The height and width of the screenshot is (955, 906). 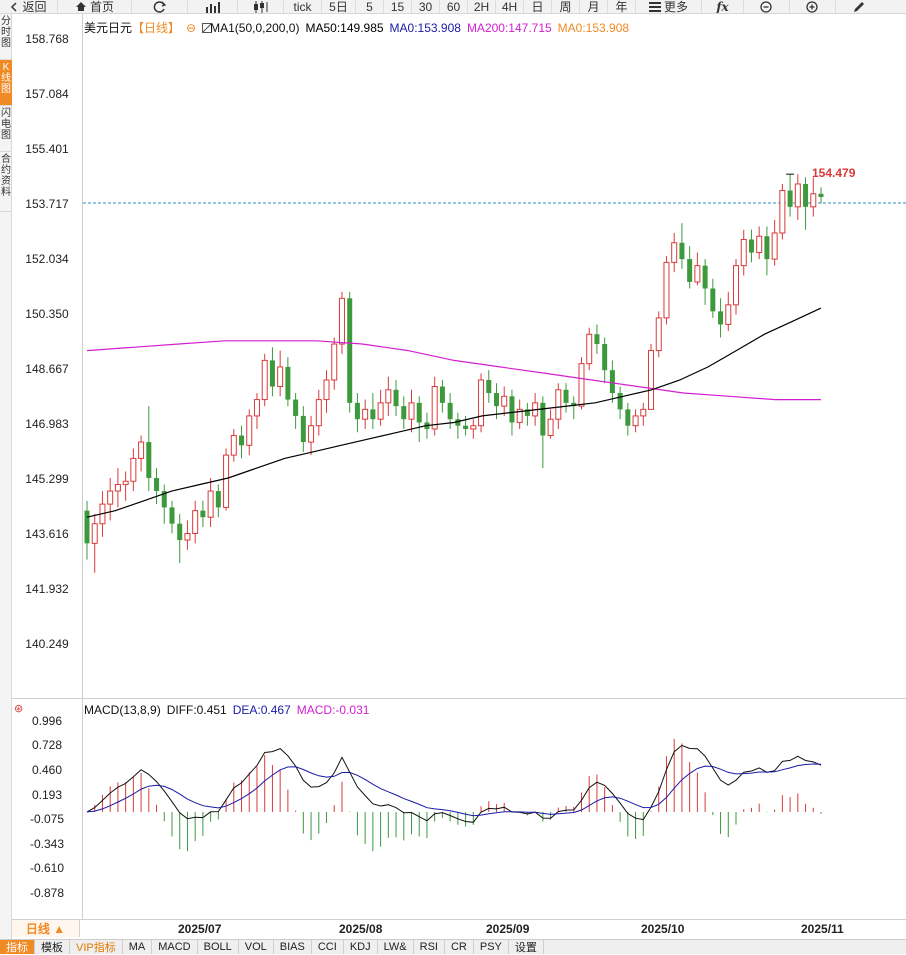 What do you see at coordinates (453, 370) in the screenshot?
I see `ma200-line` at bounding box center [453, 370].